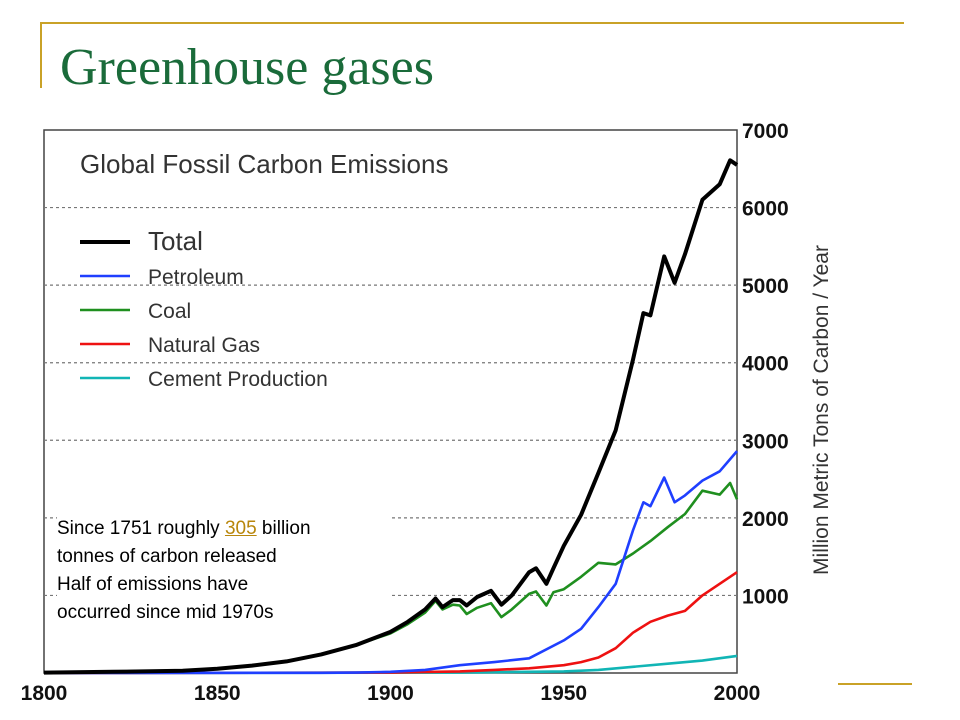 The width and height of the screenshot is (960, 720). What do you see at coordinates (737, 693) in the screenshot?
I see `x-tick-label-2000: 2000` at bounding box center [737, 693].